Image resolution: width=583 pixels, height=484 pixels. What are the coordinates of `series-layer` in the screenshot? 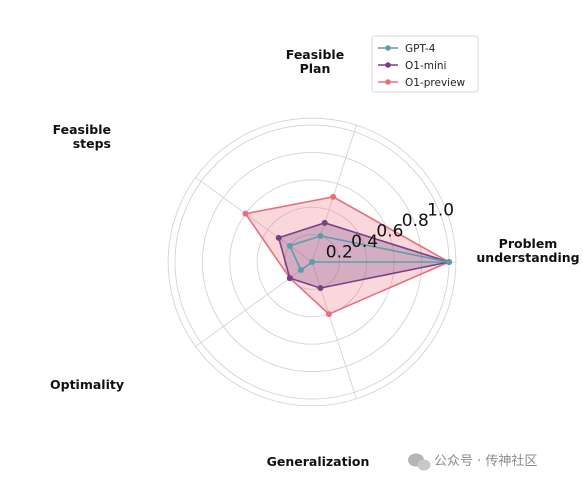 It's located at (347, 255).